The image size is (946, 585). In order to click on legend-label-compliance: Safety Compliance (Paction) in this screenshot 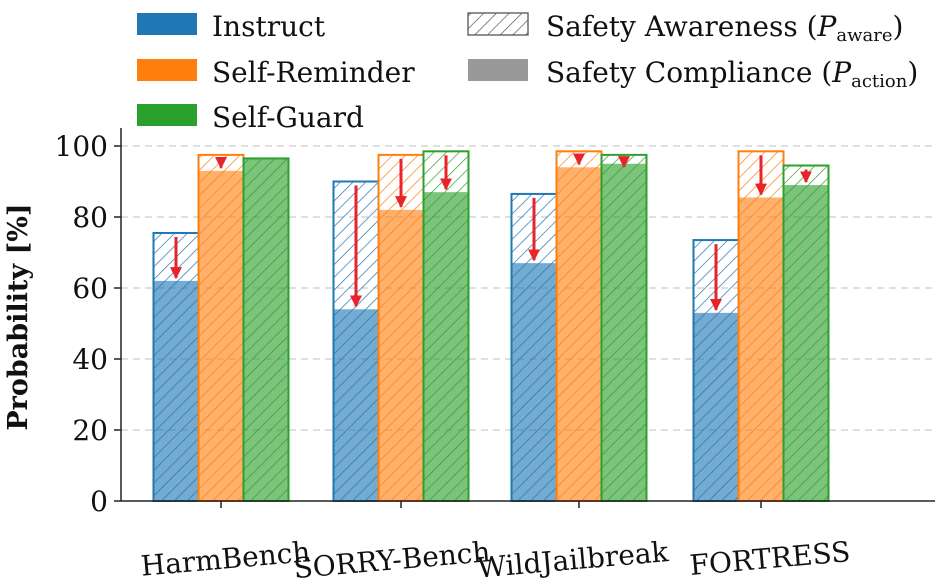, I will do `click(732, 74)`.